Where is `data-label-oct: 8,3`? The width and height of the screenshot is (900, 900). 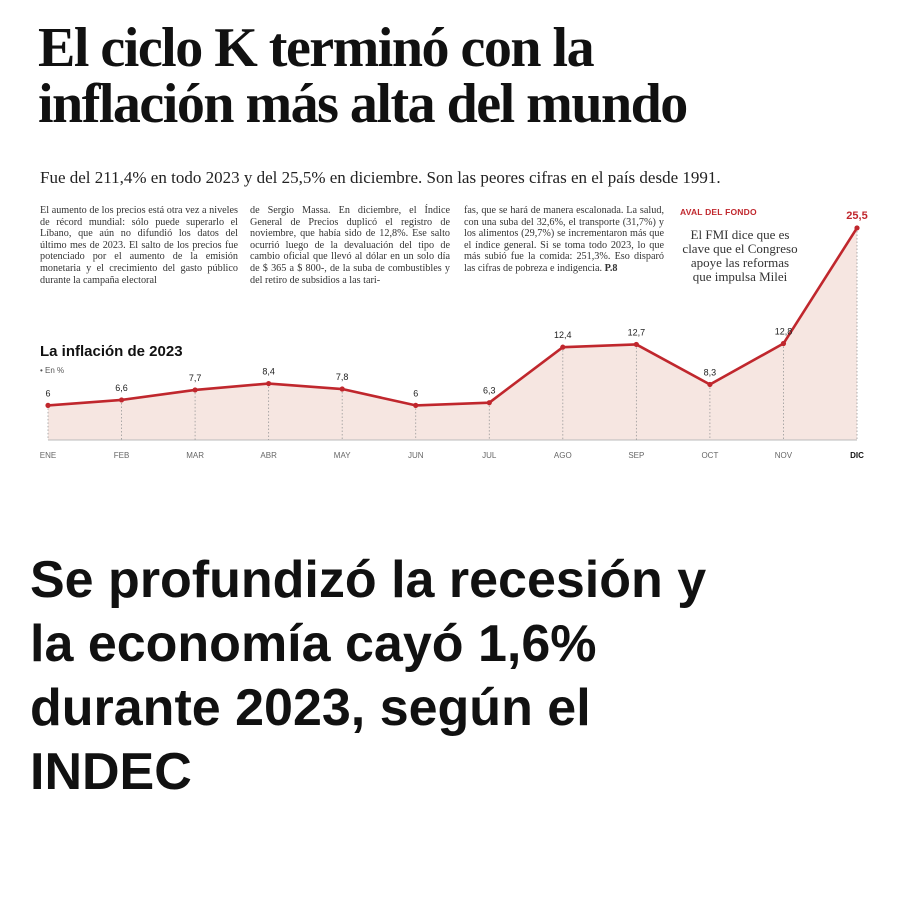
data-label-oct: 8,3 is located at coordinates (710, 372).